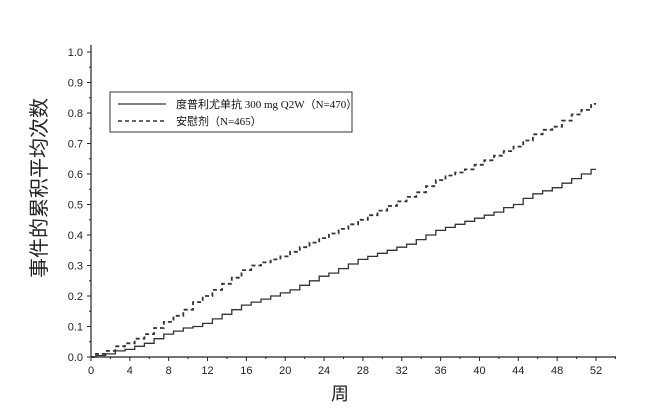 This screenshot has width=648, height=419. What do you see at coordinates (169, 371) in the screenshot?
I see `x-tick-label: 8` at bounding box center [169, 371].